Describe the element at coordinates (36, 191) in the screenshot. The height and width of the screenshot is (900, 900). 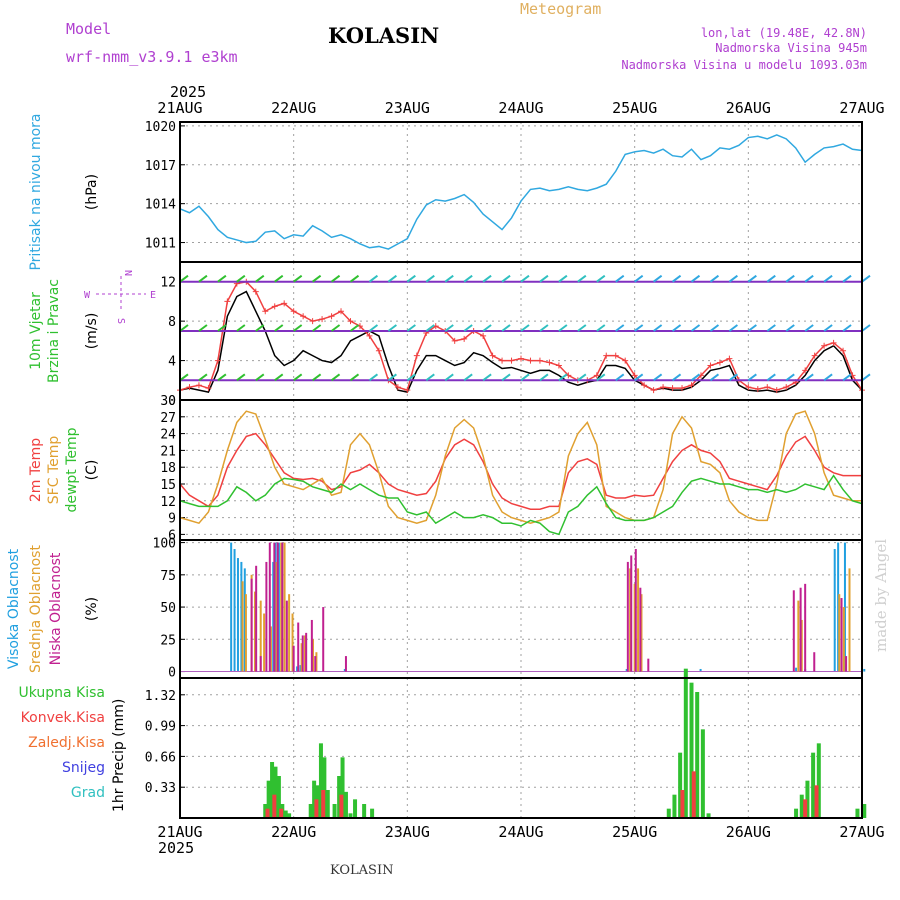
I see `pressure-ylabel-0: Pritisak na nivou mora` at that location.